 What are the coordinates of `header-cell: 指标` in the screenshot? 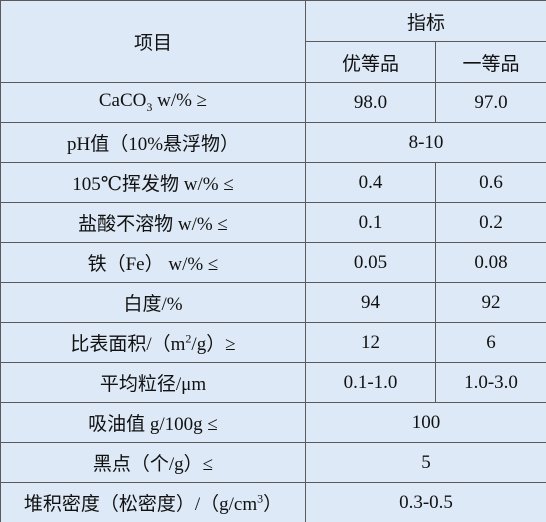 It's located at (425, 21).